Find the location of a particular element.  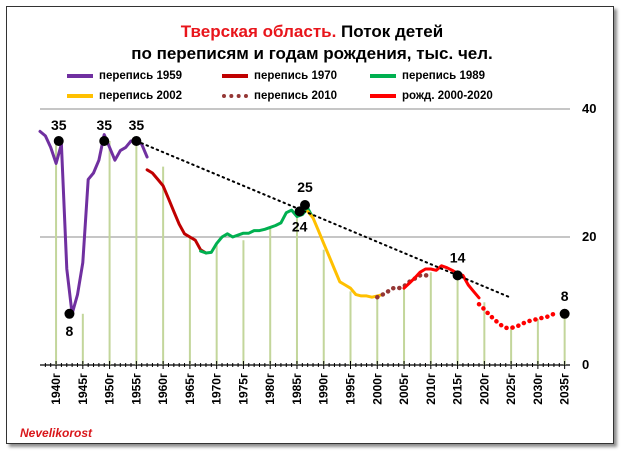

legend-swatch-2002 is located at coordinates (80, 96).